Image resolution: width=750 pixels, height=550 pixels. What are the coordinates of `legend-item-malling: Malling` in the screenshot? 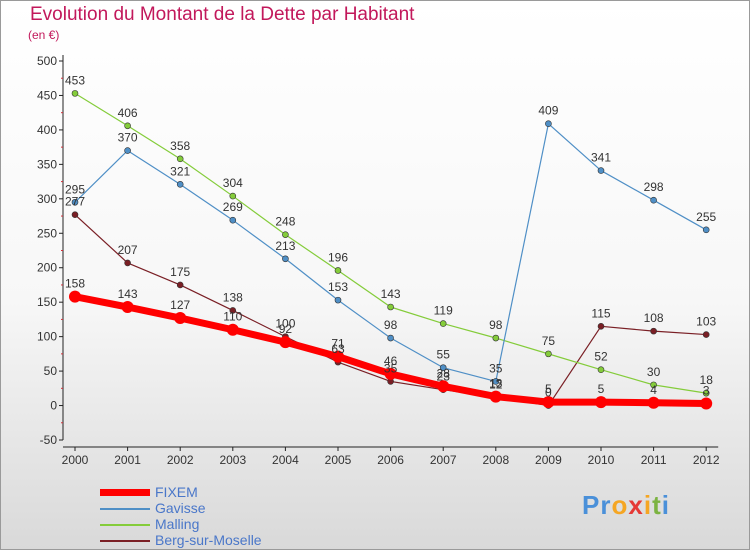 It's located at (210, 524).